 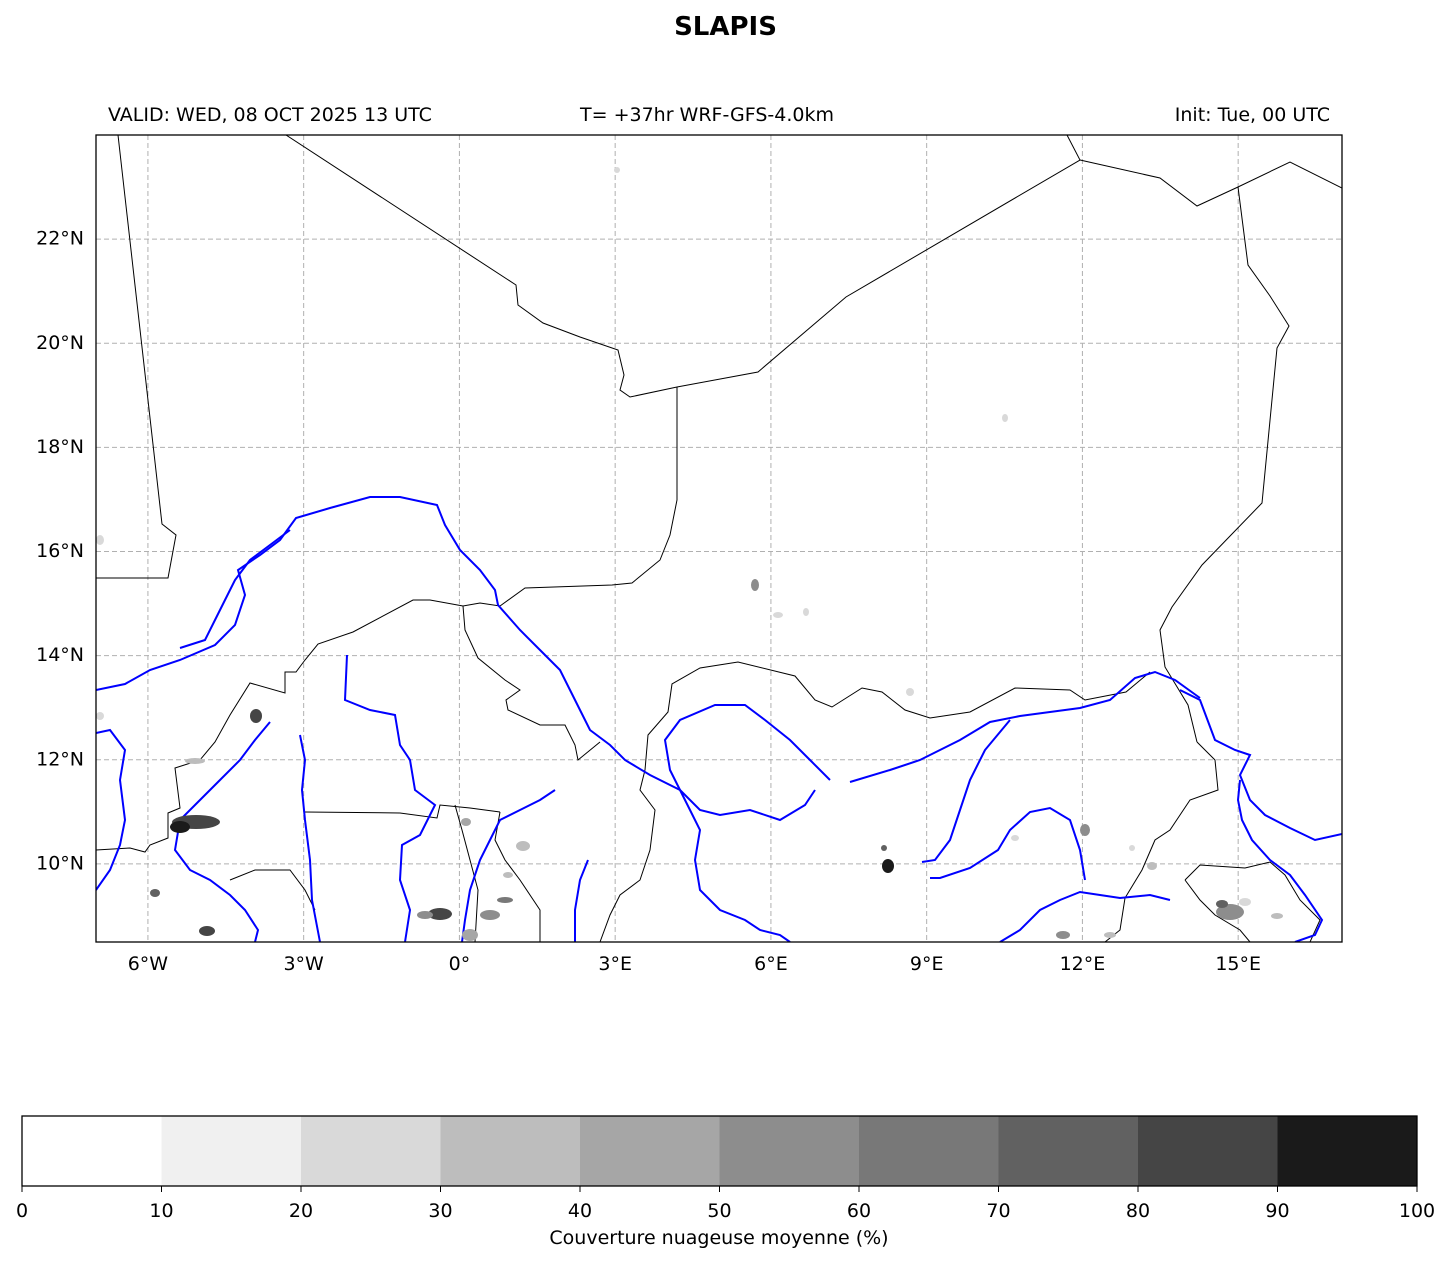 I want to click on border-algeria-mali, so click(x=683, y=266).